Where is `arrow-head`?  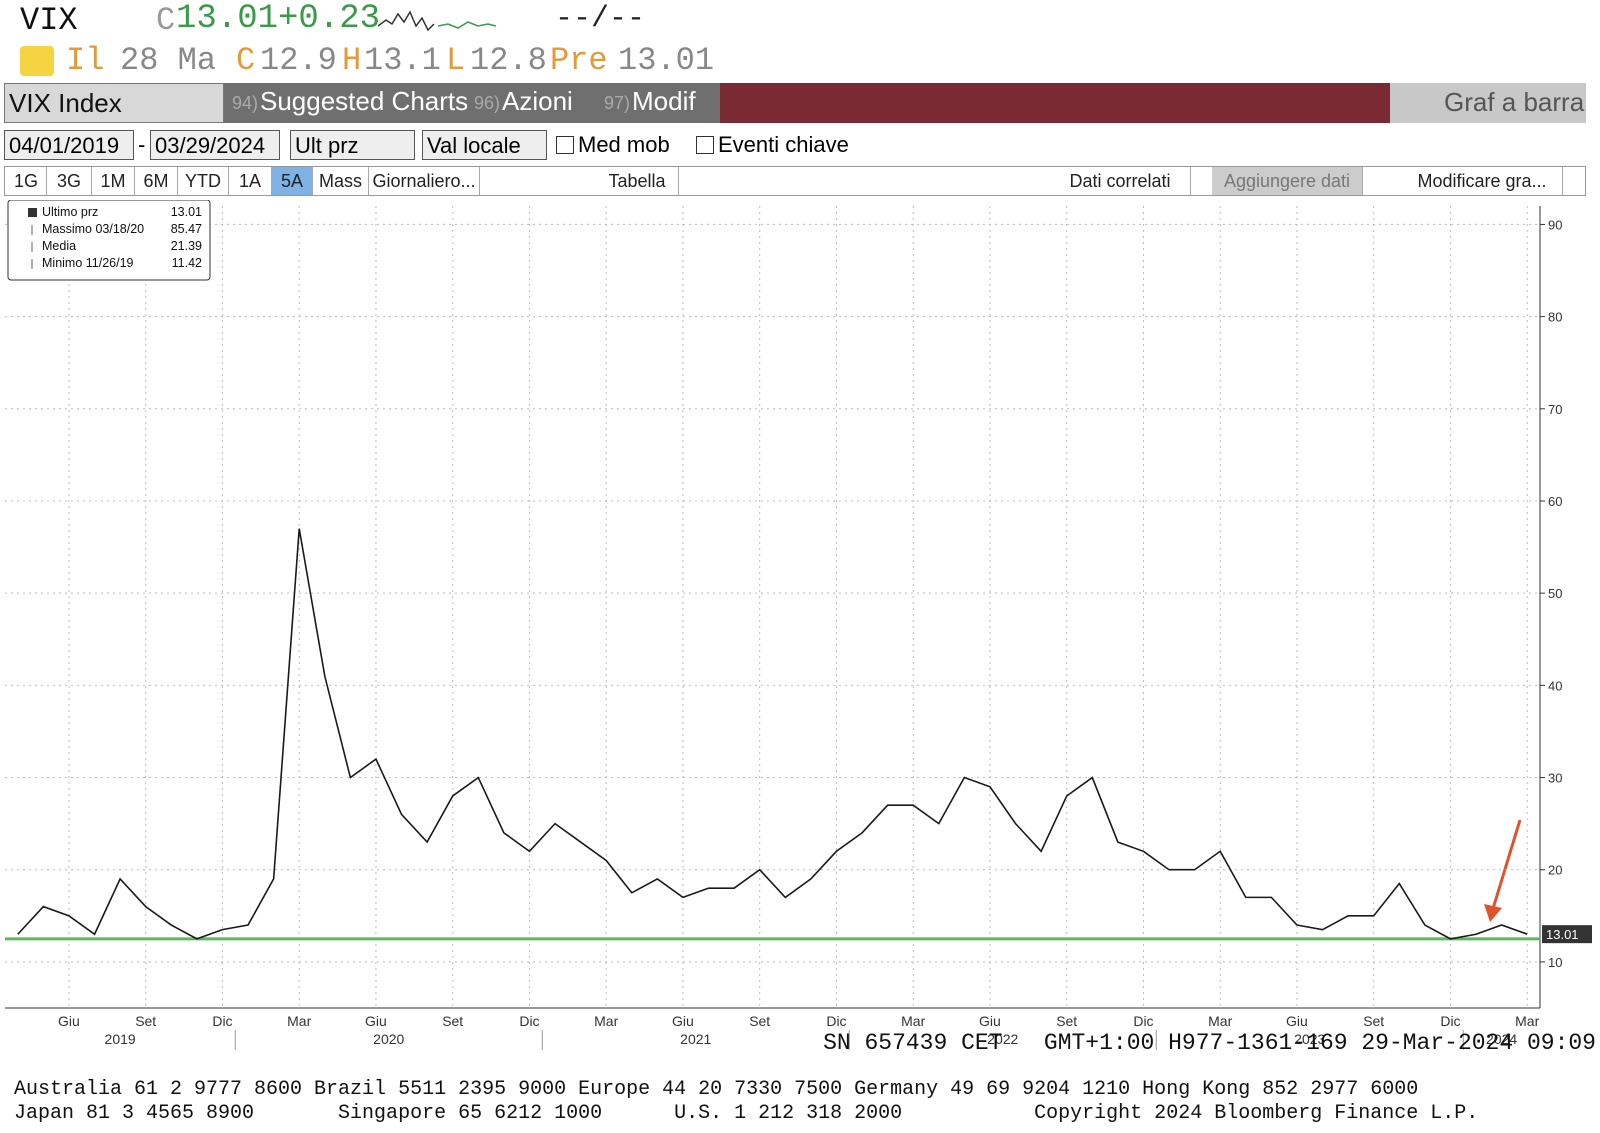 arrow-head is located at coordinates (1493, 913).